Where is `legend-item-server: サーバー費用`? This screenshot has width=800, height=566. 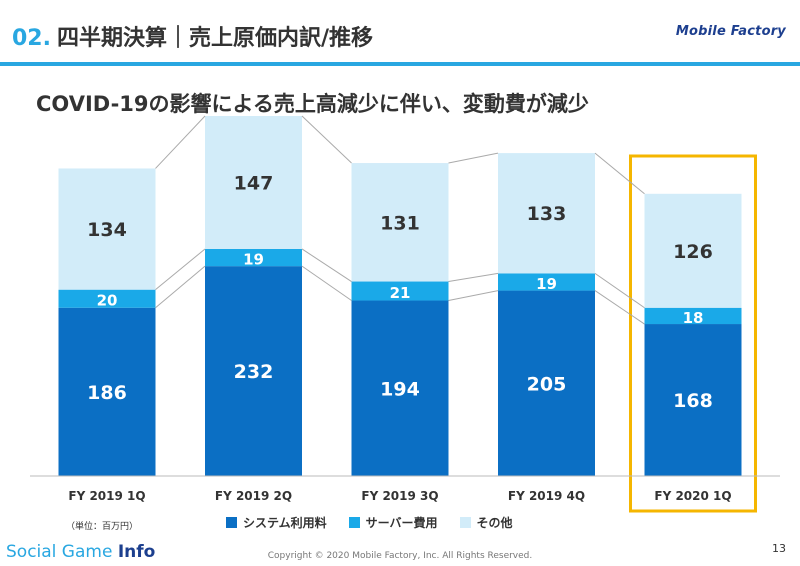
legend-item-server: サーバー費用 is located at coordinates (393, 522).